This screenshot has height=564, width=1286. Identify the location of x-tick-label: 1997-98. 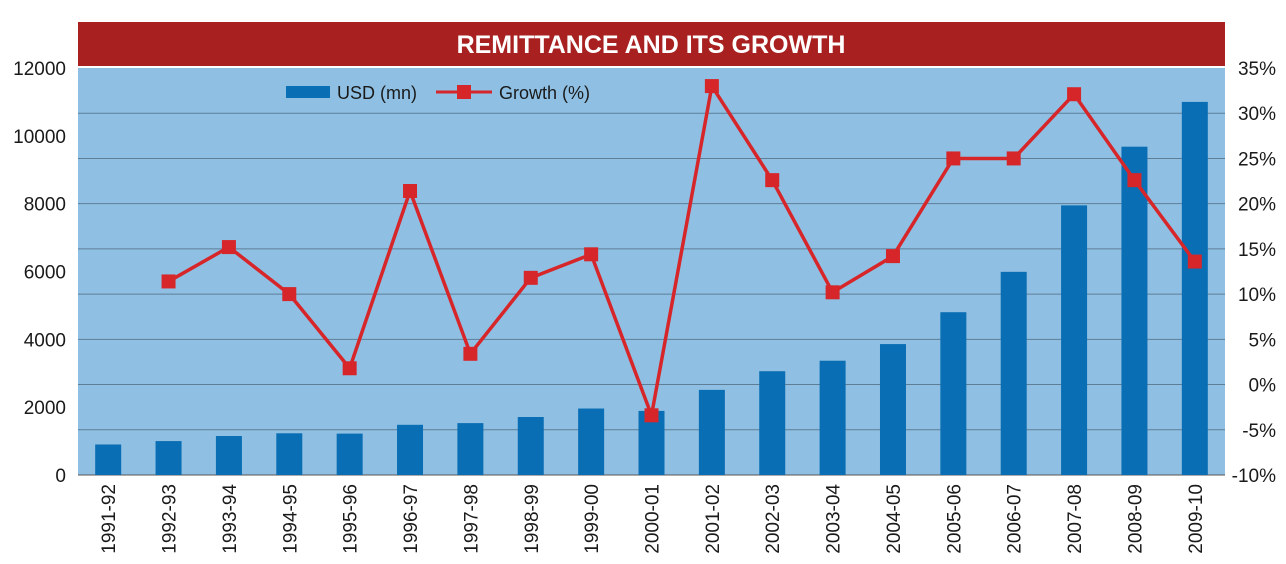
(471, 519).